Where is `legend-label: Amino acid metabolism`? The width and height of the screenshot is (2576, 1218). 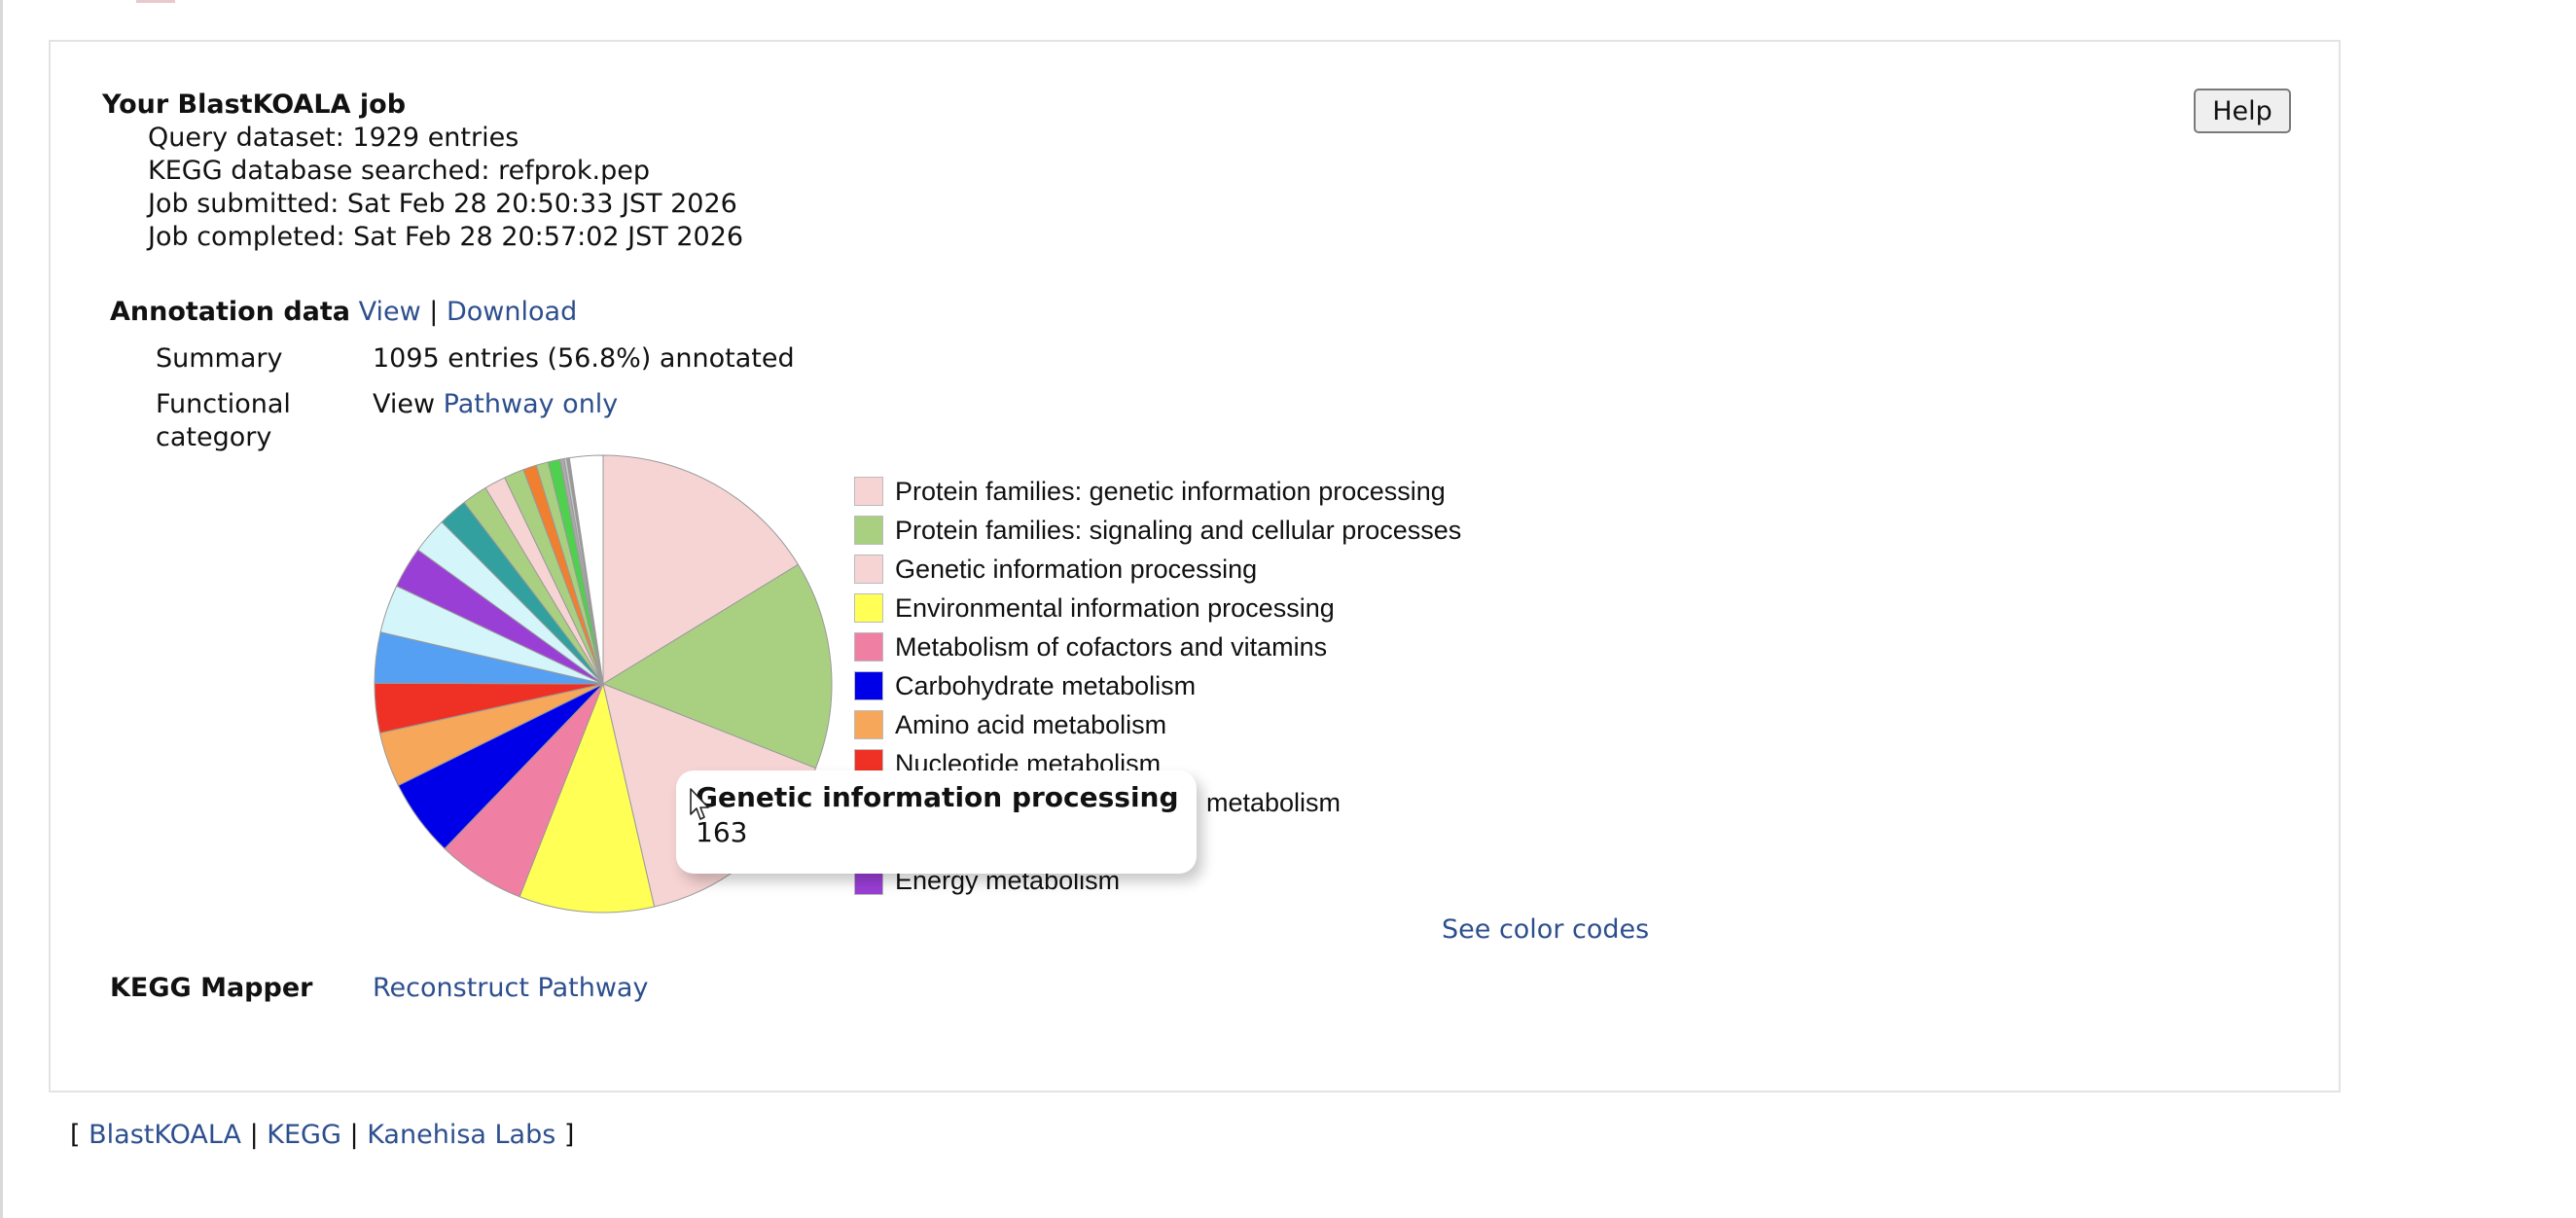 legend-label: Amino acid metabolism is located at coordinates (1031, 724).